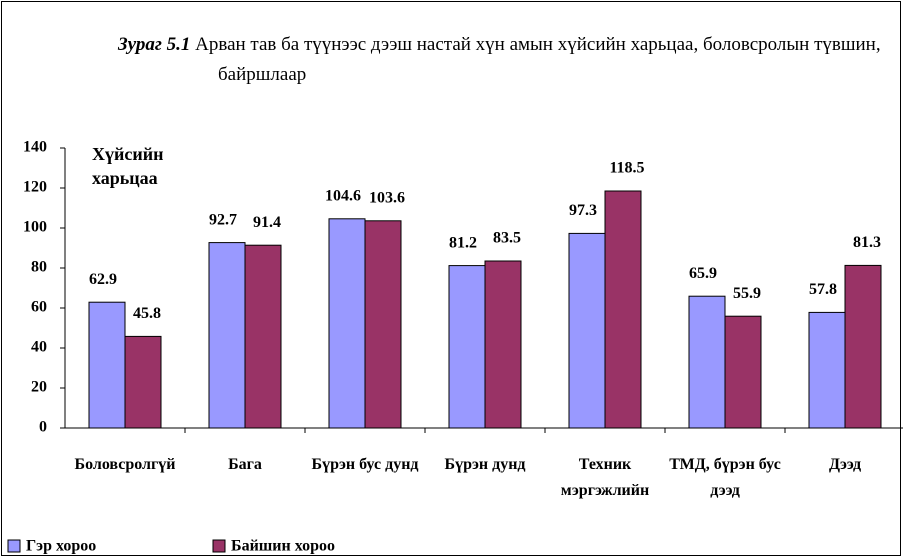 The width and height of the screenshot is (903, 558). I want to click on x-tick-label: ТМД, бүрэн бус дээд, so click(725, 477).